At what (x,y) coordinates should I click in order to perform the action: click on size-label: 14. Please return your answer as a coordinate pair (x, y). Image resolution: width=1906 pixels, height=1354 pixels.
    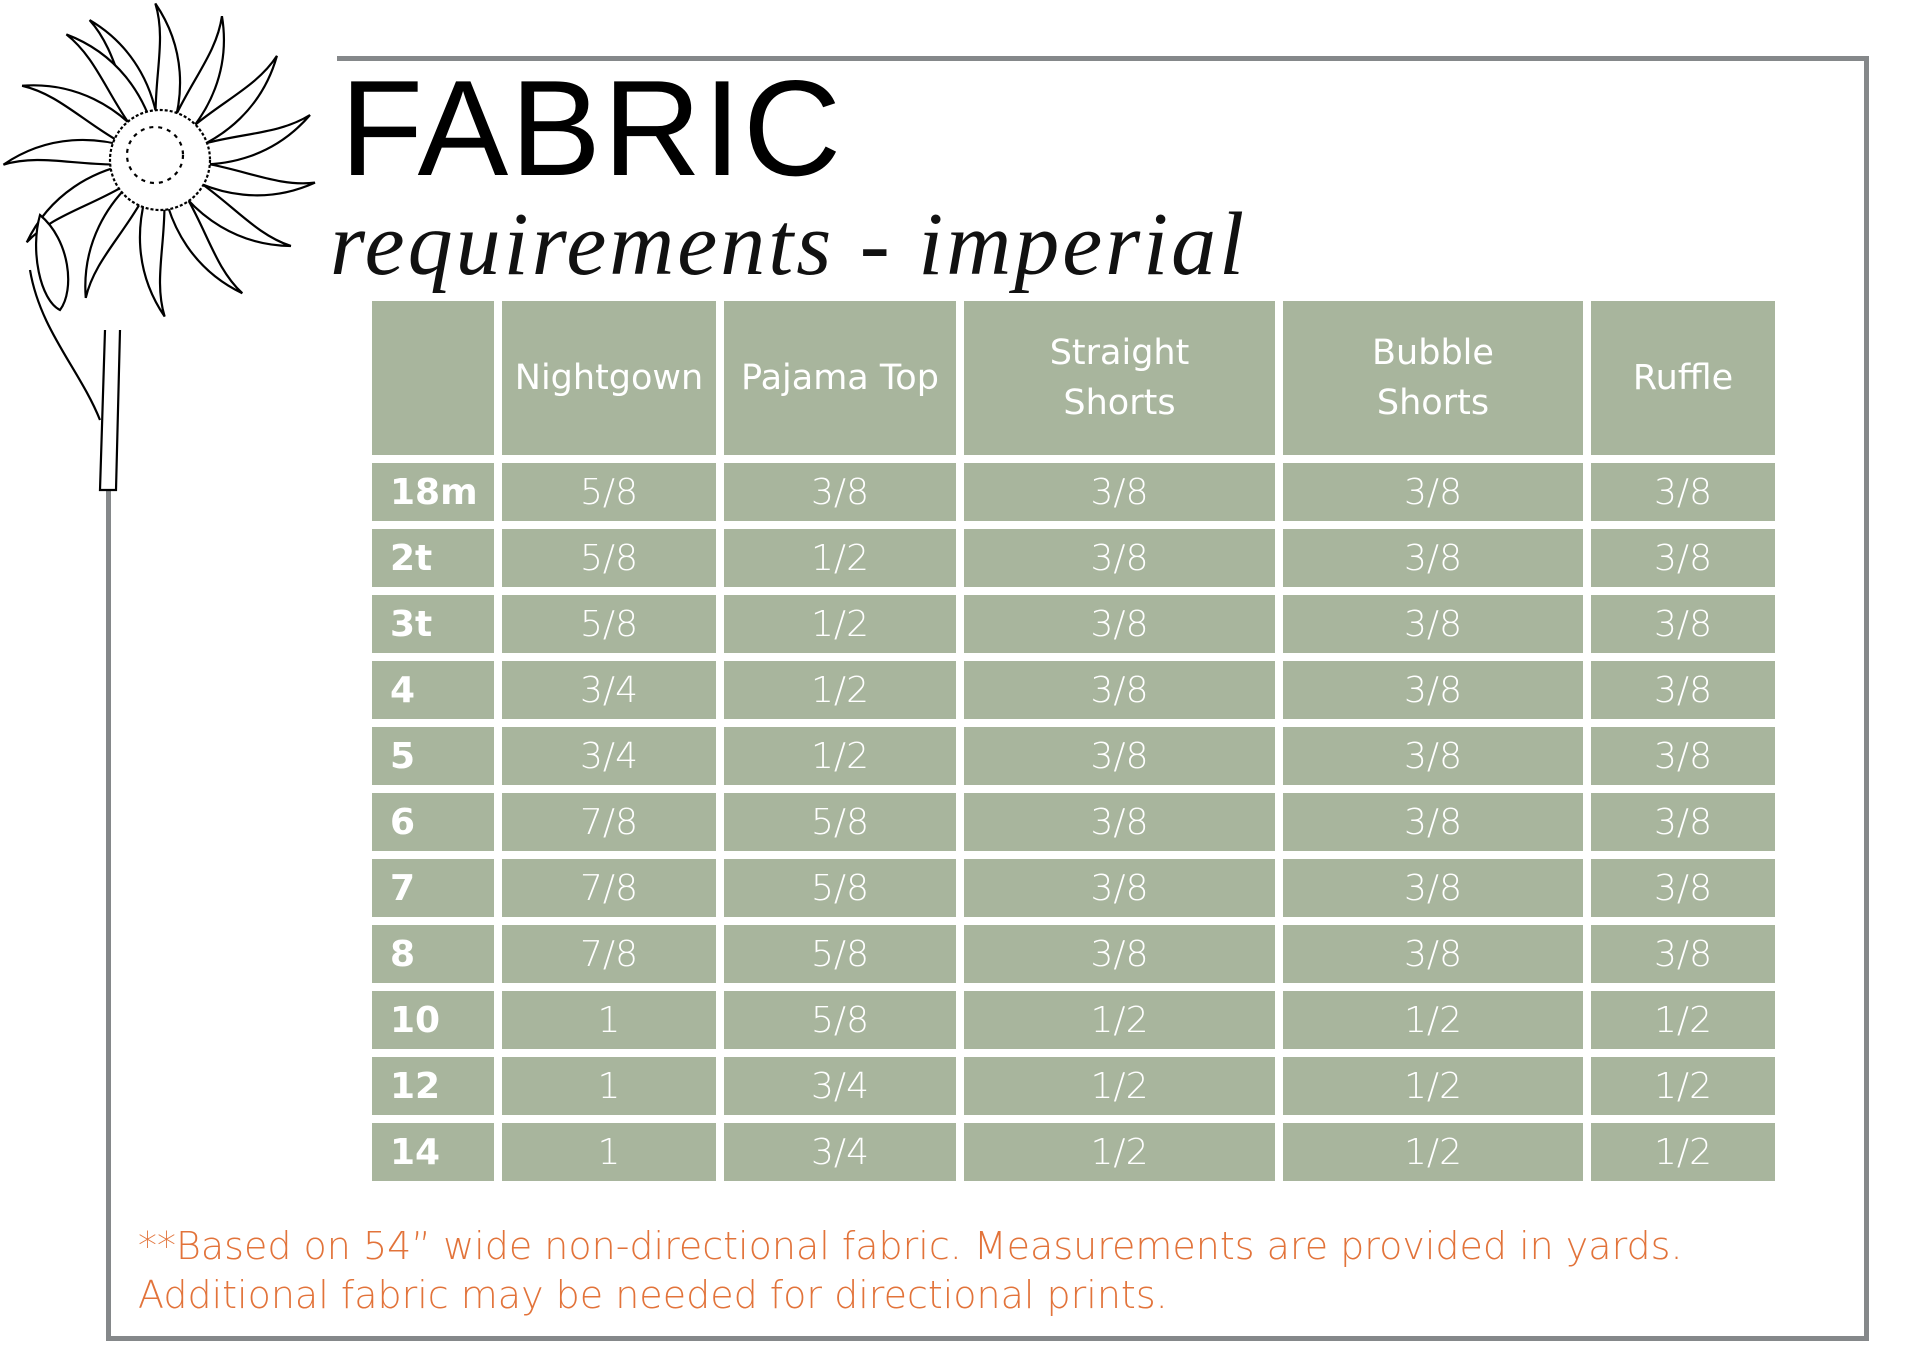
    Looking at the image, I should click on (433, 1152).